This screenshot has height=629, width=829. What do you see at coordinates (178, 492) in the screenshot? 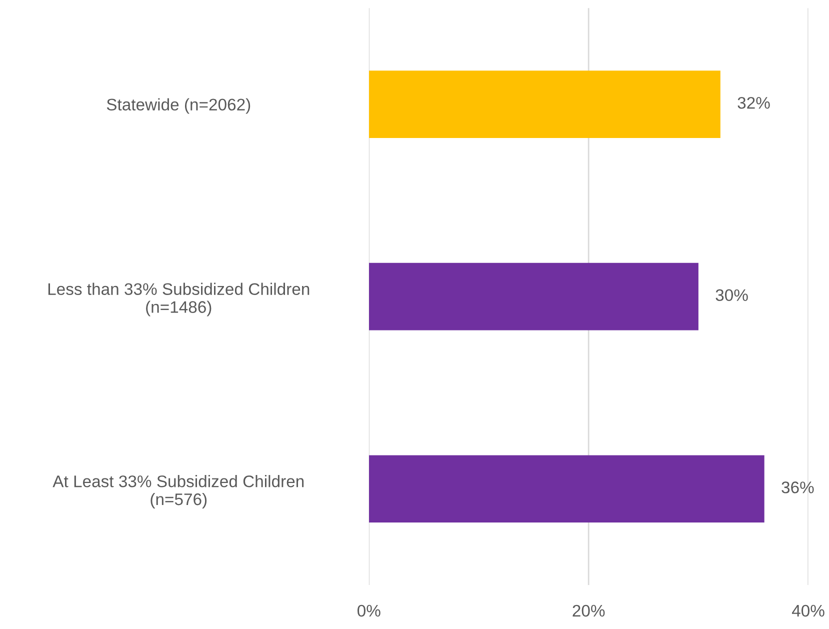
I see `y-tick-label: At Least 33% Subsidized Children (n=576)` at bounding box center [178, 492].